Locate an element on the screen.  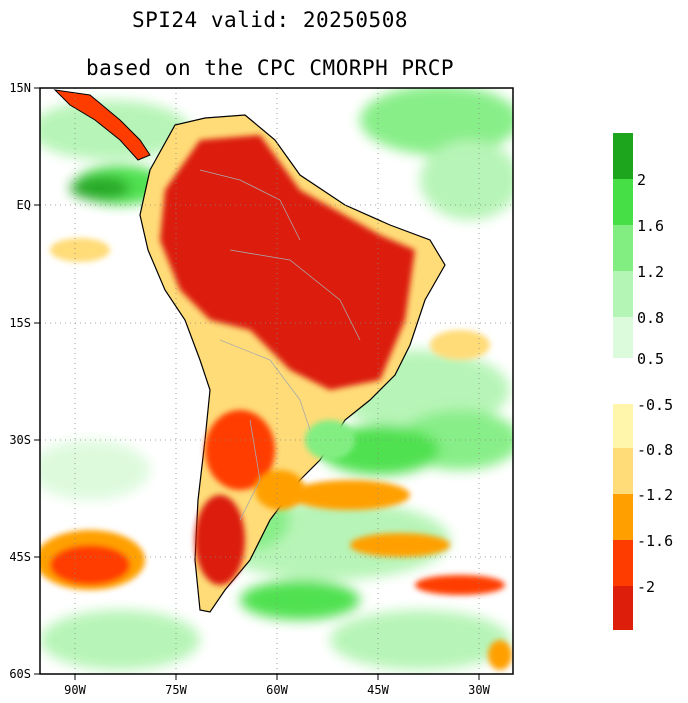
y-tick-label: 60S is located at coordinates (20, 674).